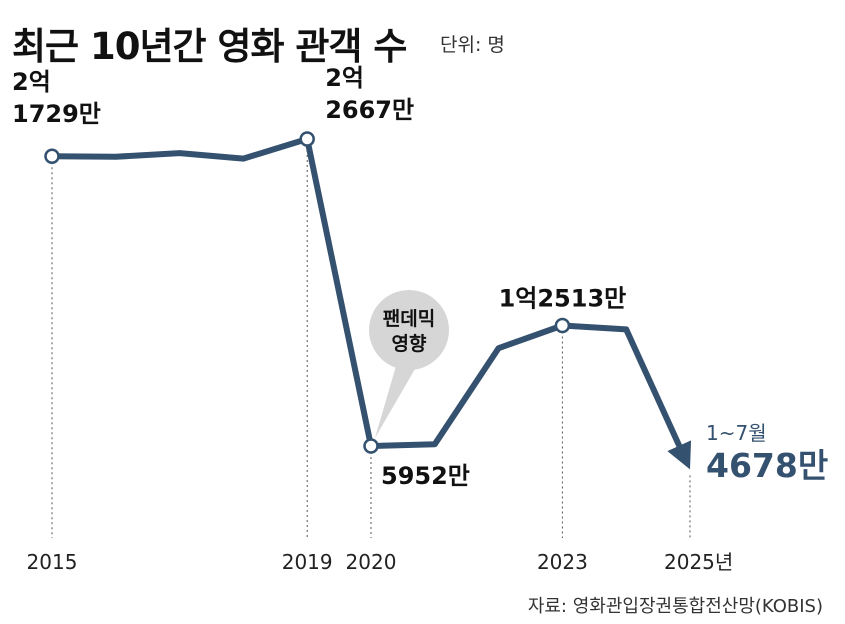 The height and width of the screenshot is (624, 845). What do you see at coordinates (371, 562) in the screenshot?
I see `x-tick-label-2020: 2020` at bounding box center [371, 562].